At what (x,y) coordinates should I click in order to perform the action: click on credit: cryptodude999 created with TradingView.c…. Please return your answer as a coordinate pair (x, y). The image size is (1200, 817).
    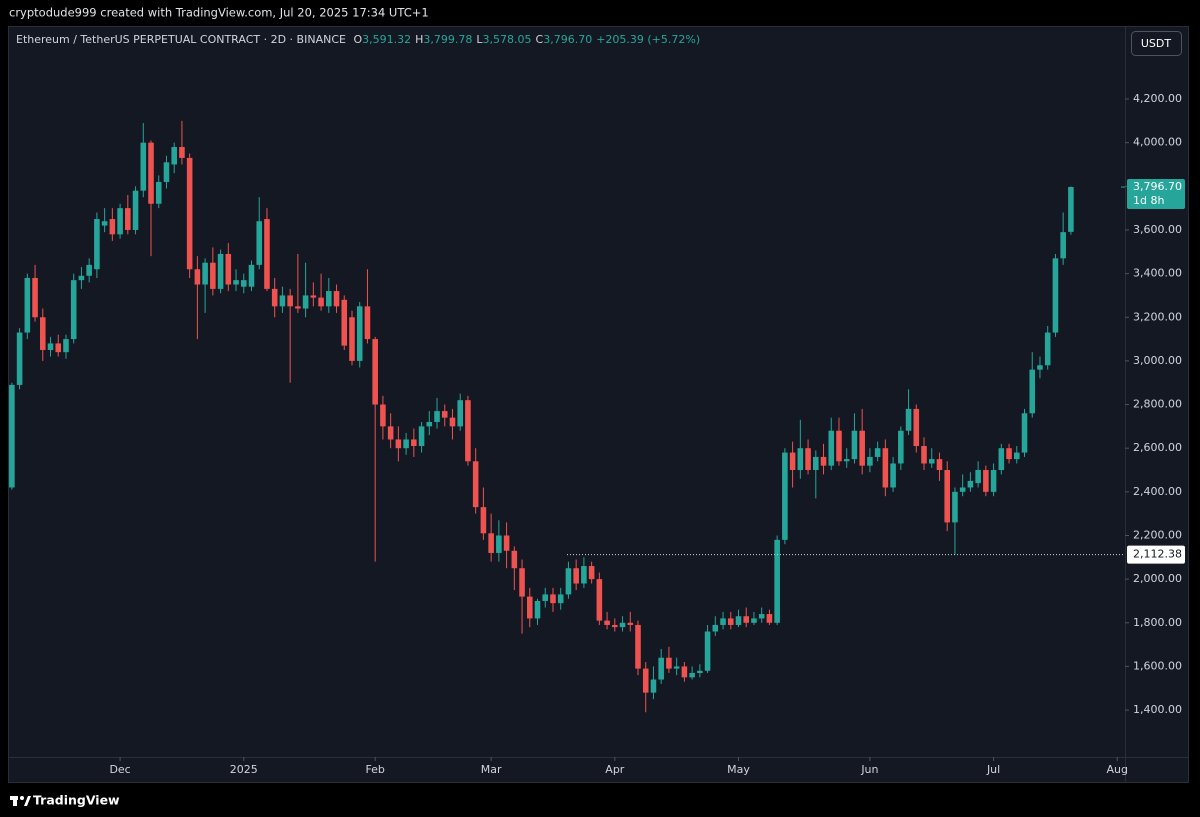
    Looking at the image, I should click on (219, 13).